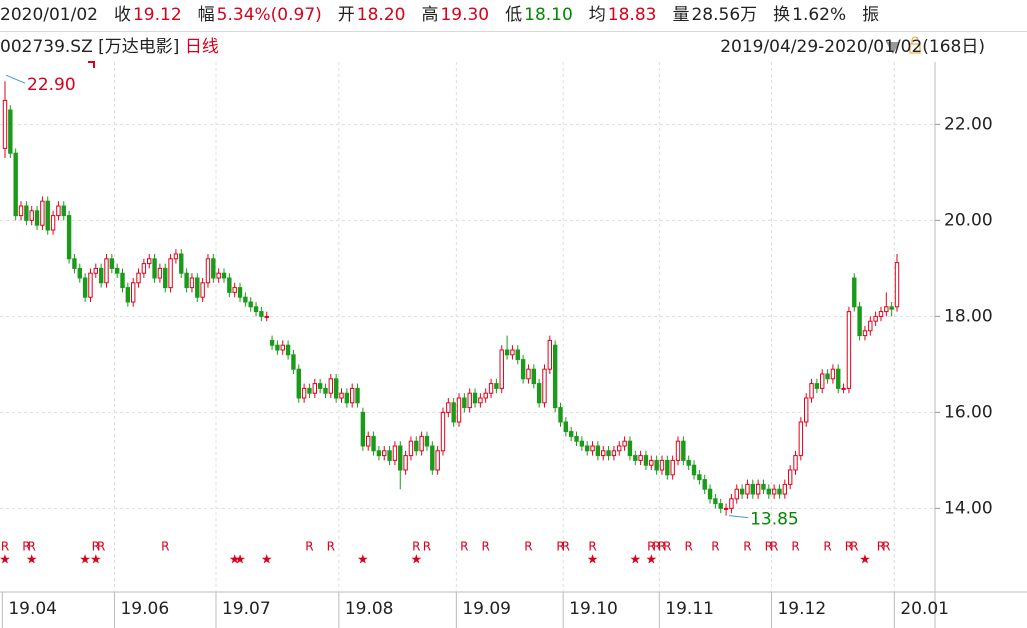 This screenshot has height=628, width=1027. What do you see at coordinates (548, 15) in the screenshot?
I see `quote-value: 18.10` at bounding box center [548, 15].